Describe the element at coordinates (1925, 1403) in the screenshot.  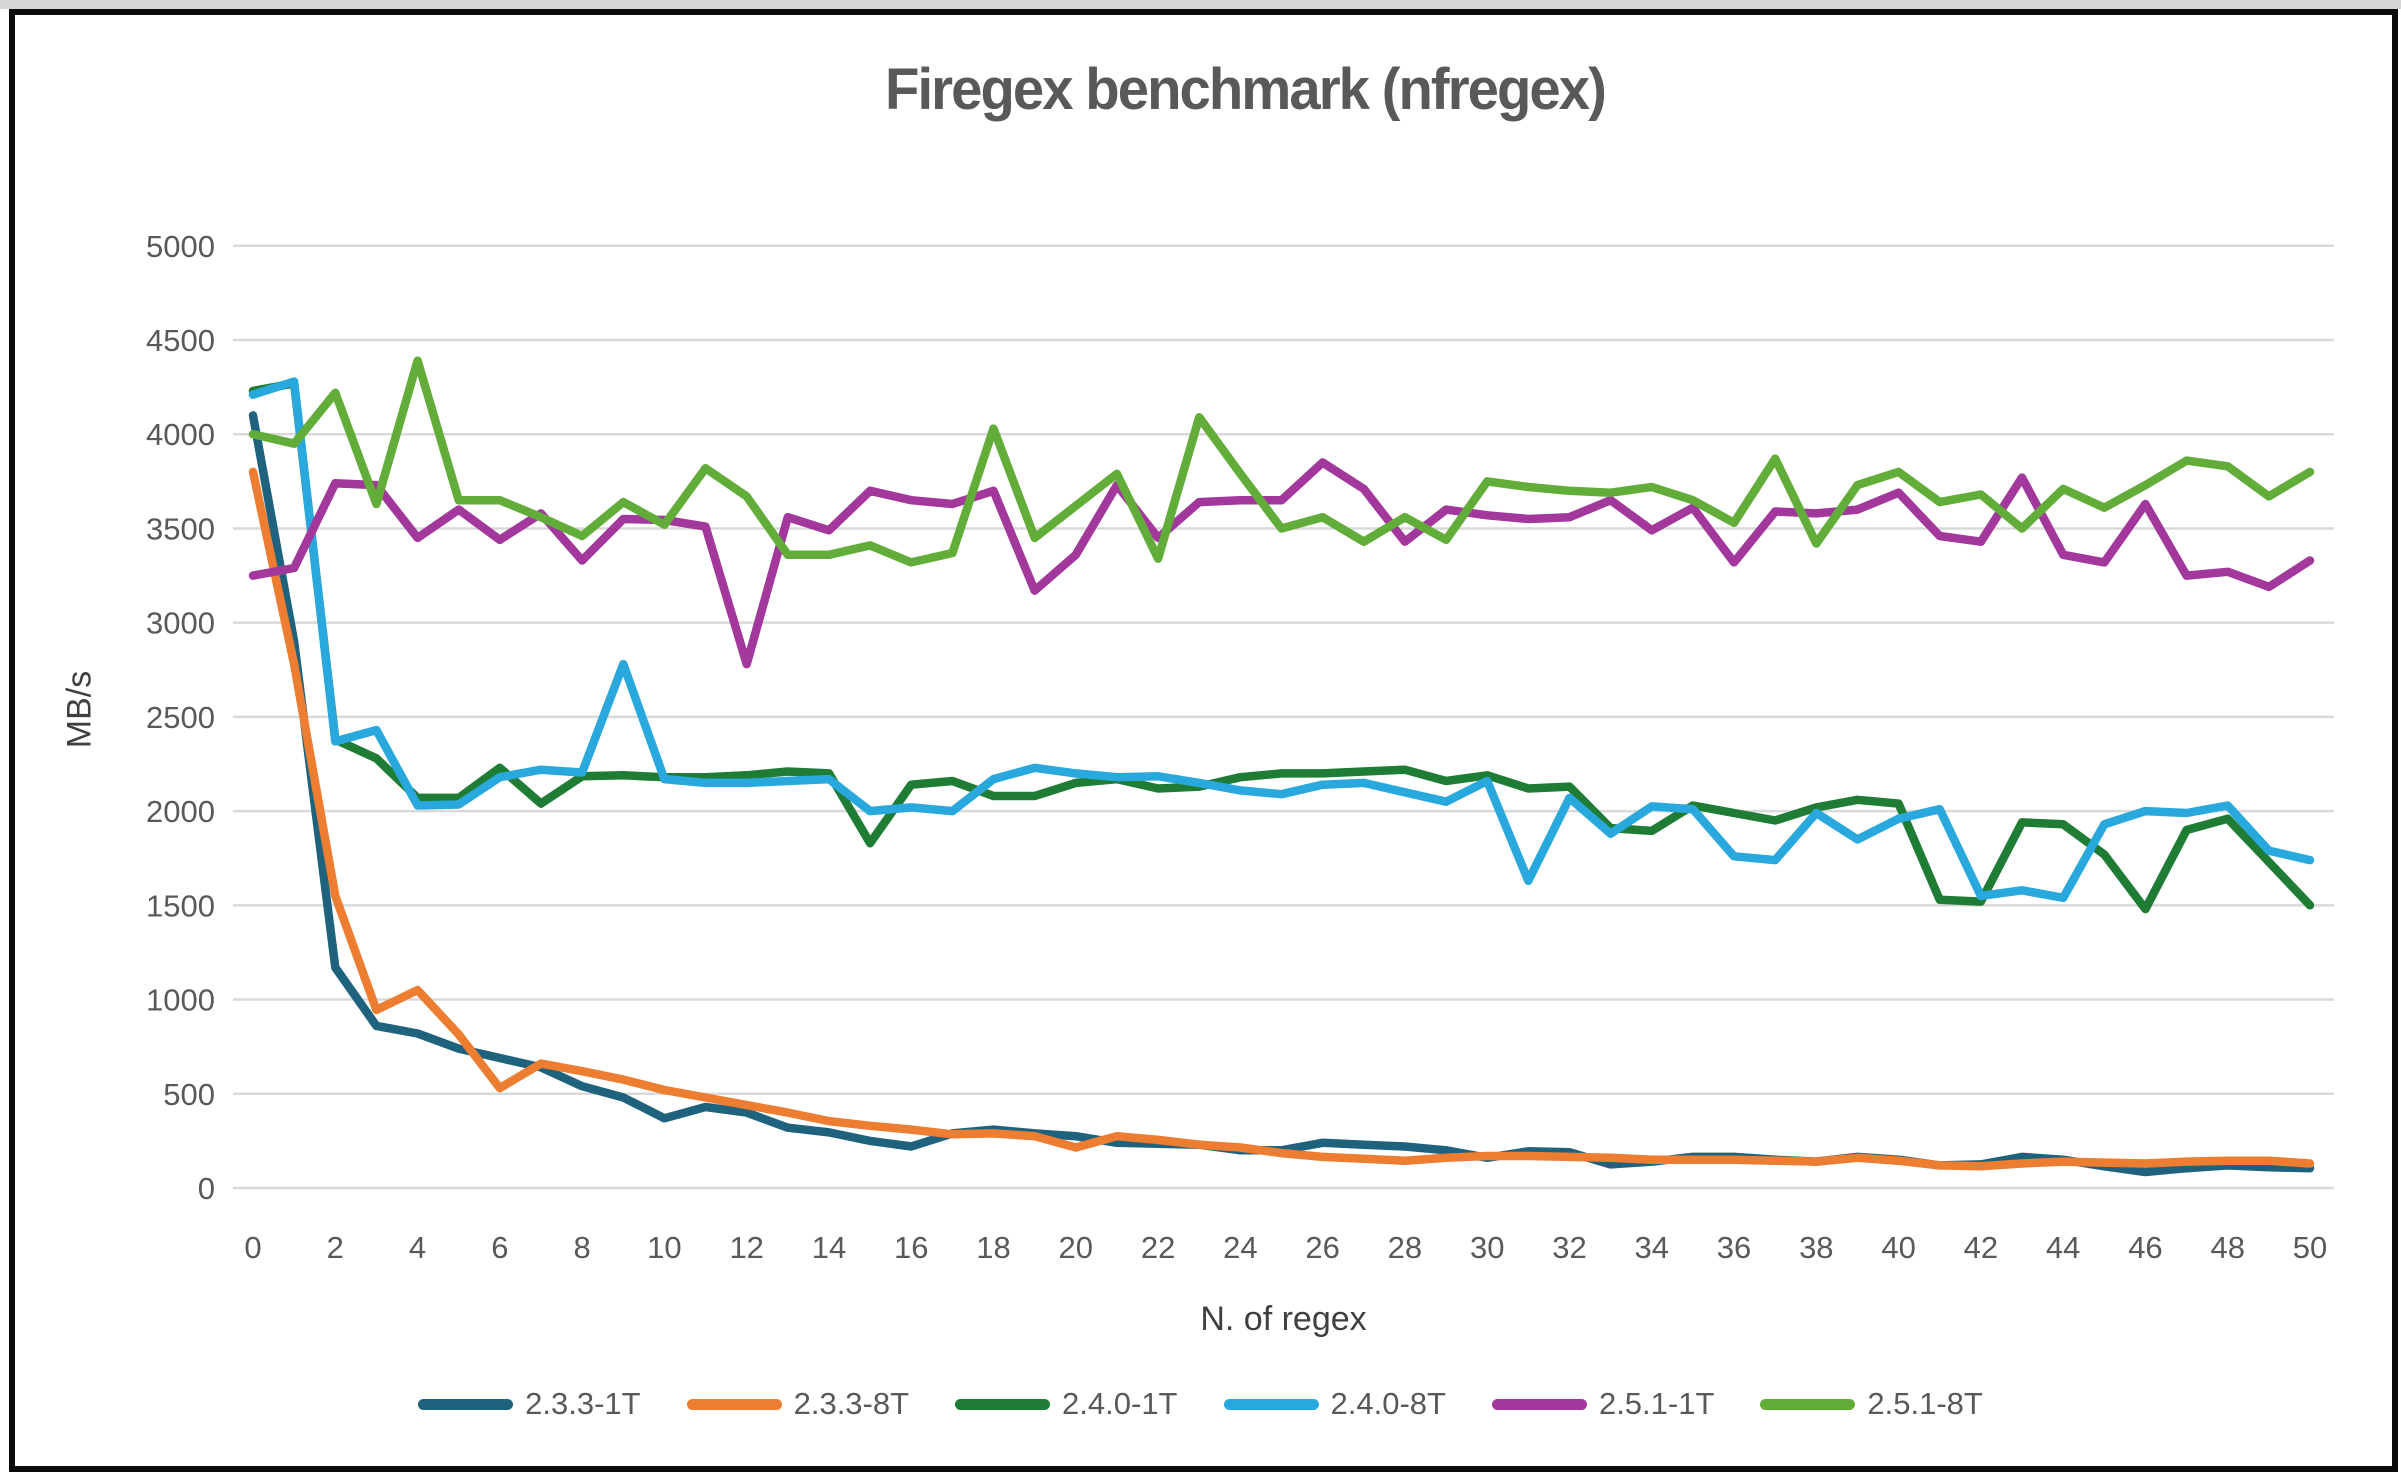
I see `legend-label: 2.5.1-8T` at that location.